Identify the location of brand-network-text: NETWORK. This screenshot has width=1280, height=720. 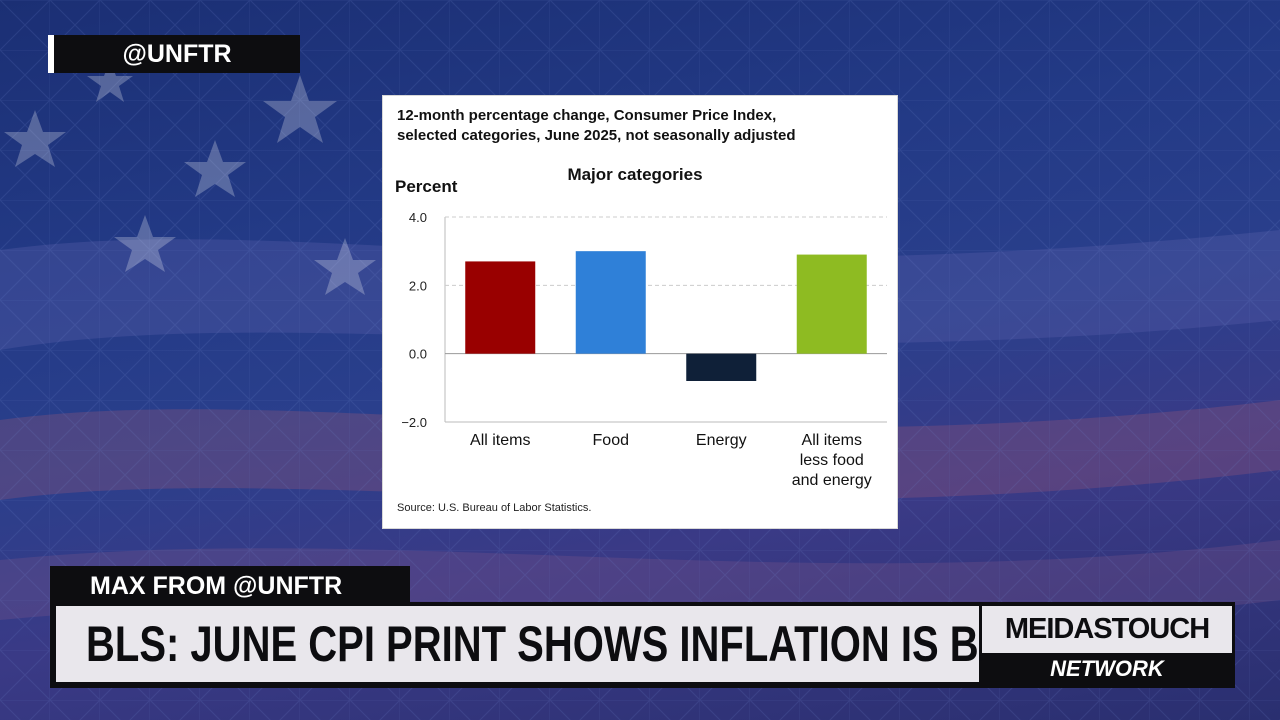
(1107, 668).